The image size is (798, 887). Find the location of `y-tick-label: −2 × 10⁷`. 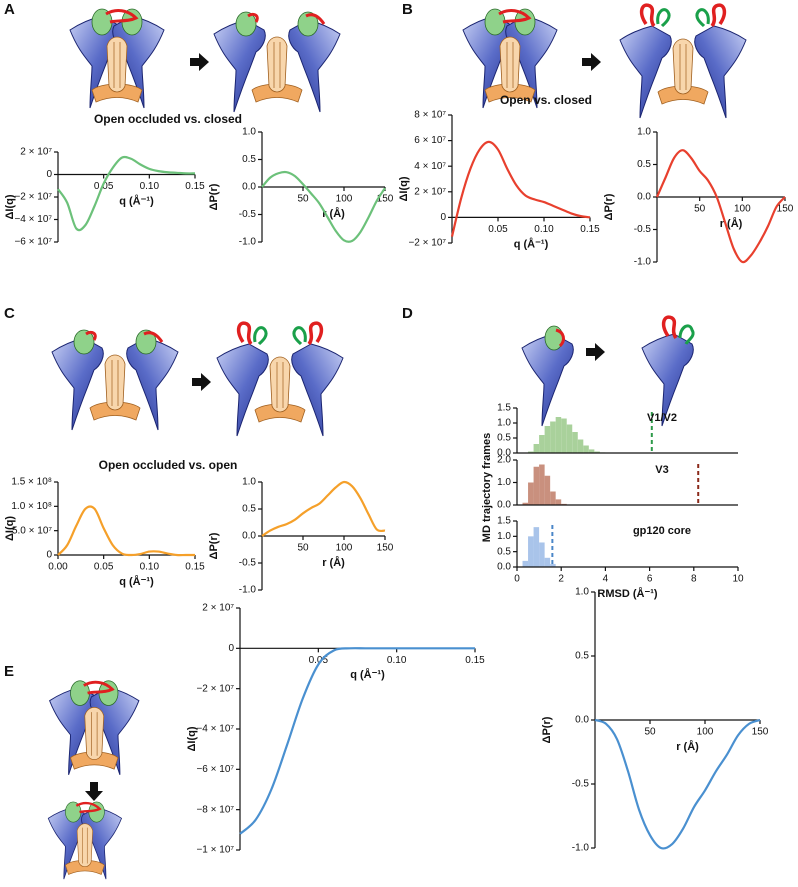

y-tick-label: −2 × 10⁷ is located at coordinates (215, 688).